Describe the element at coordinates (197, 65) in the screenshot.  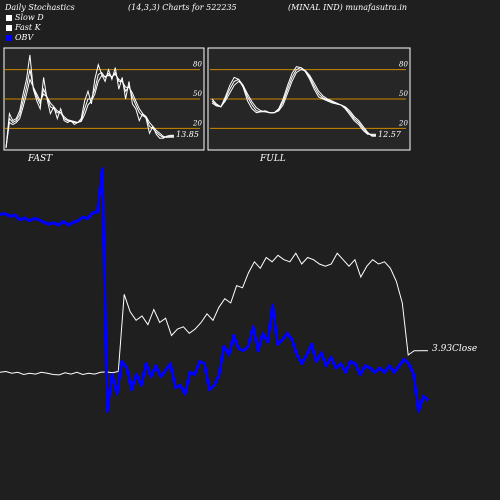
I see `fast-tick-label: 80` at that location.